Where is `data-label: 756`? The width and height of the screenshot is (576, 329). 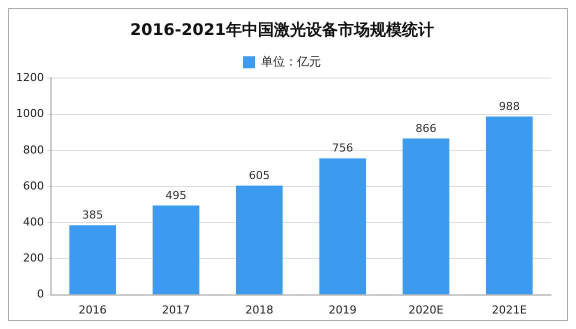
data-label: 756 is located at coordinates (343, 148).